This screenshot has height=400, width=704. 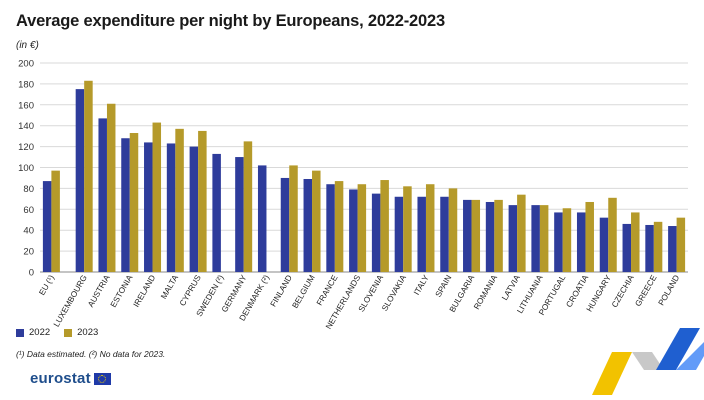 What do you see at coordinates (26, 105) in the screenshot?
I see `y-tick-label-160: 160` at bounding box center [26, 105].